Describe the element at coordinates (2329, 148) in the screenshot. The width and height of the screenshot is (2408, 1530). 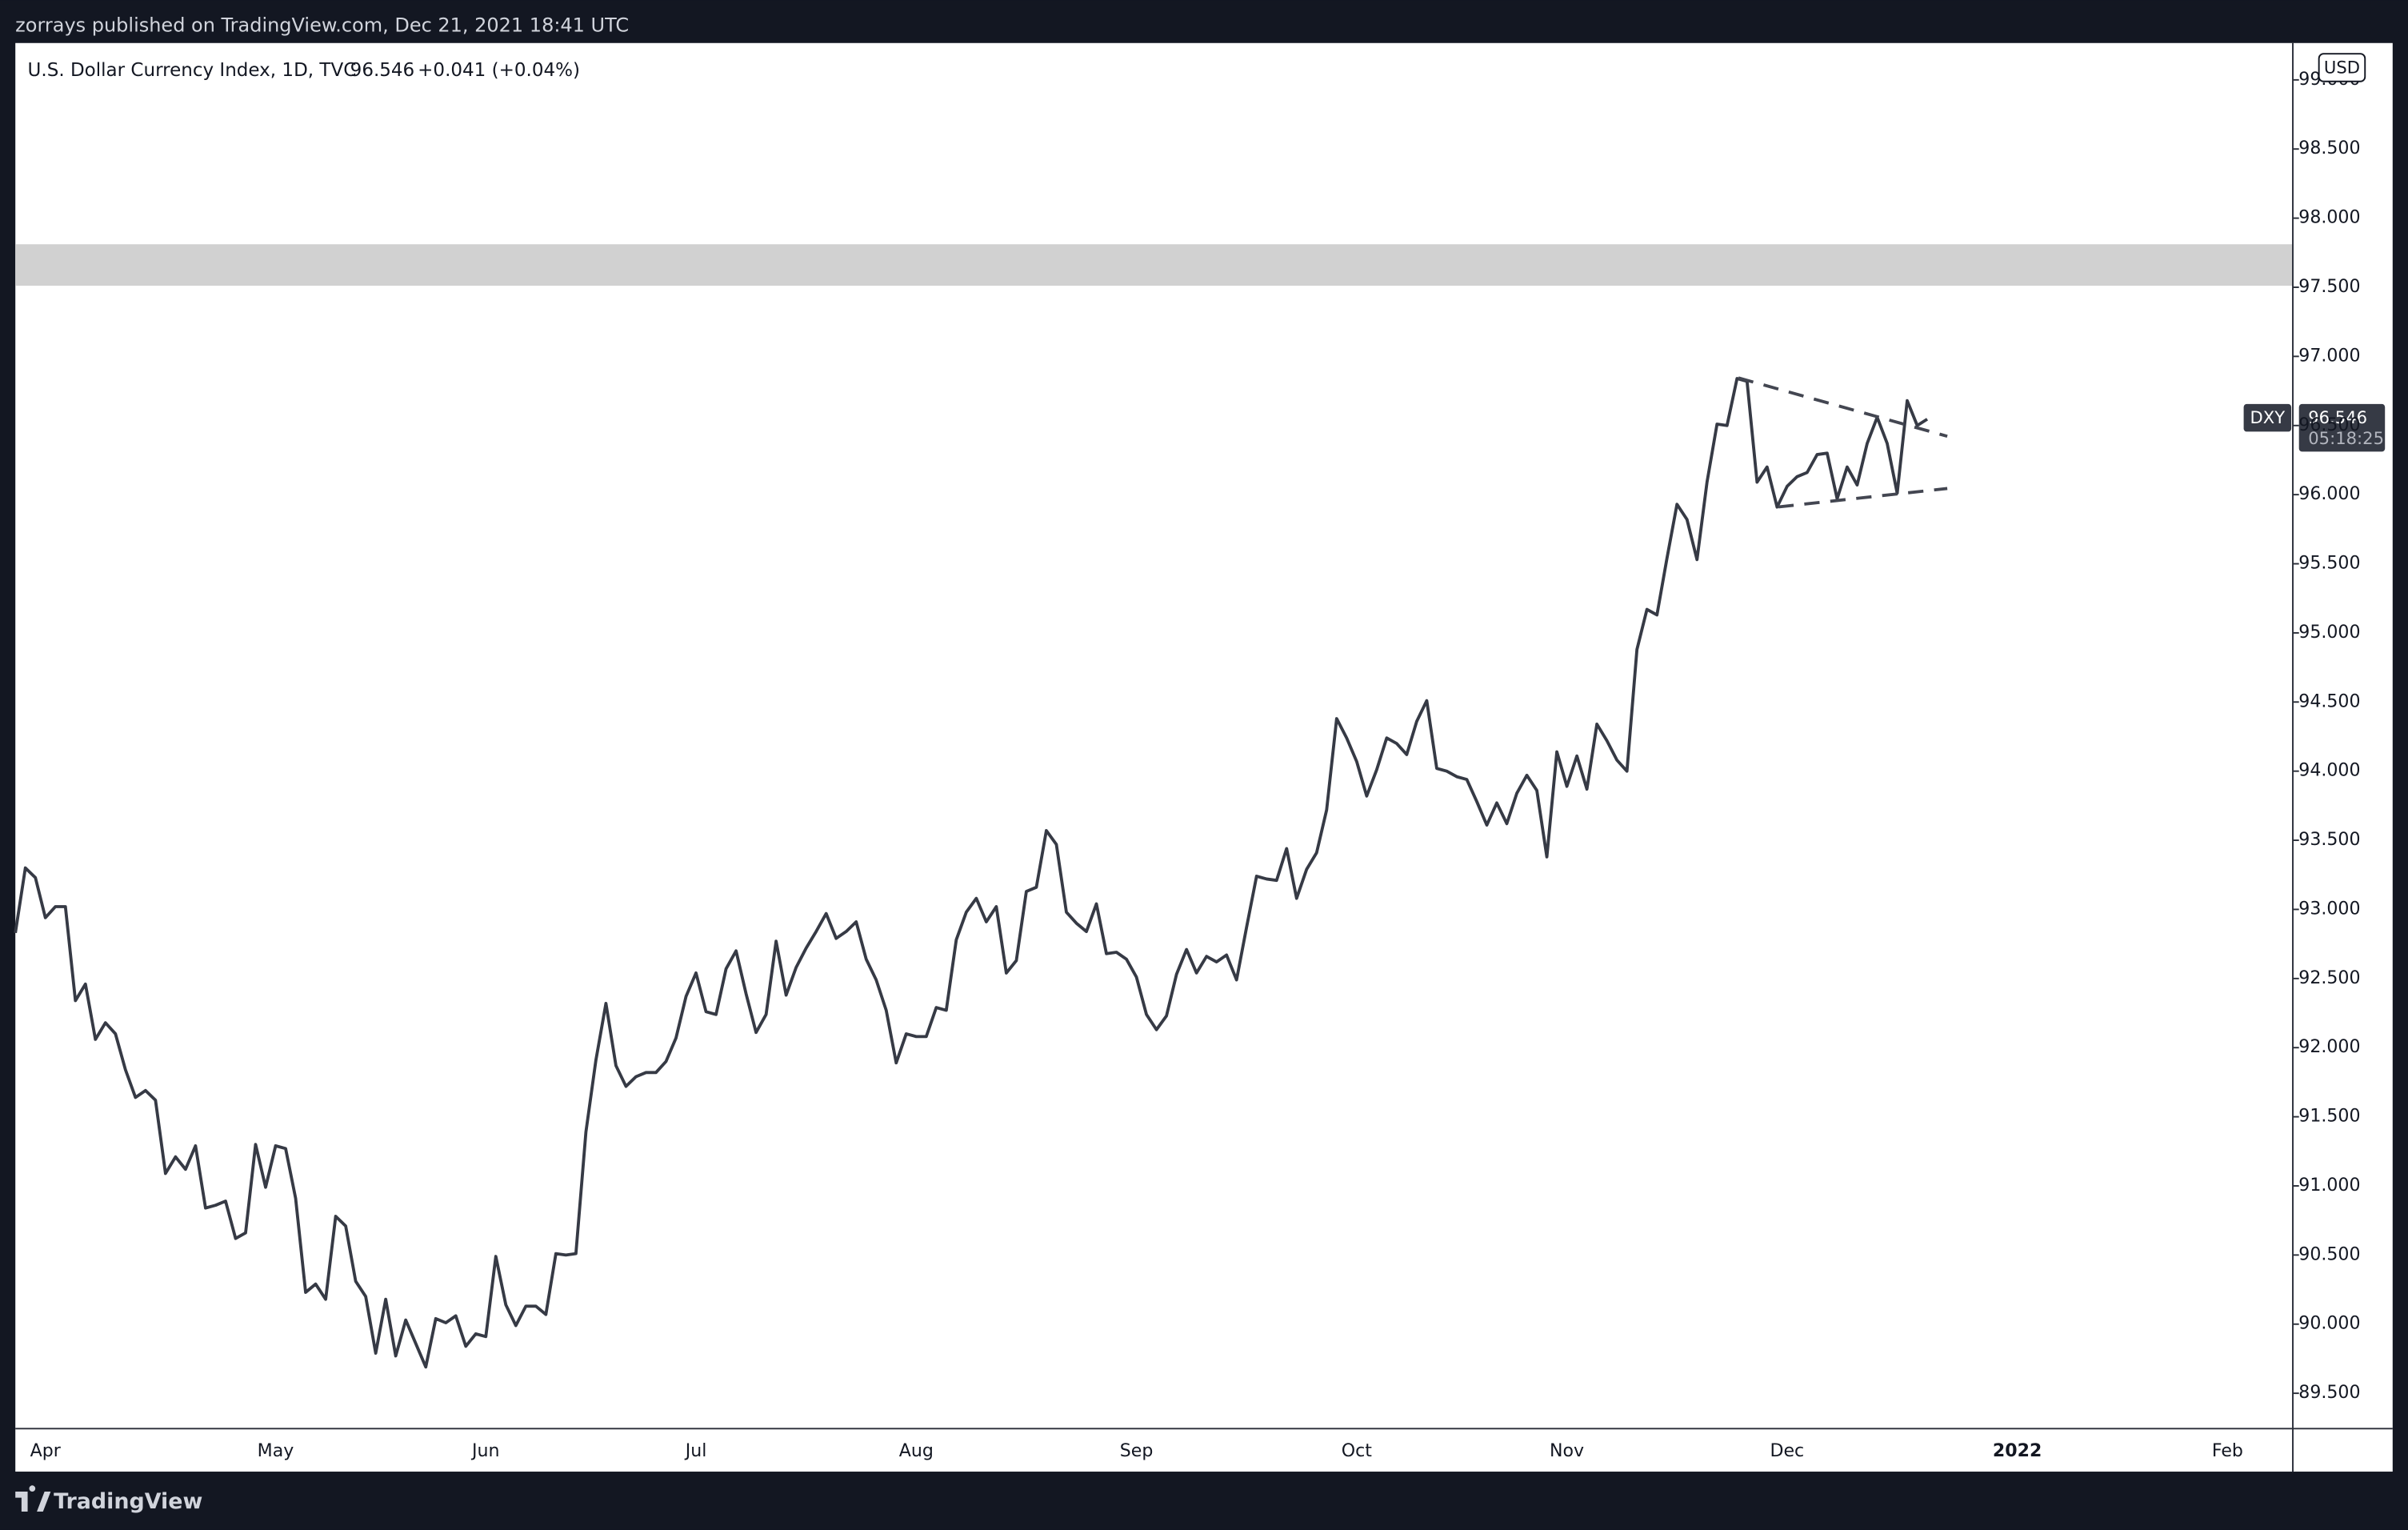
I see `y-tick-label: 98.500` at that location.